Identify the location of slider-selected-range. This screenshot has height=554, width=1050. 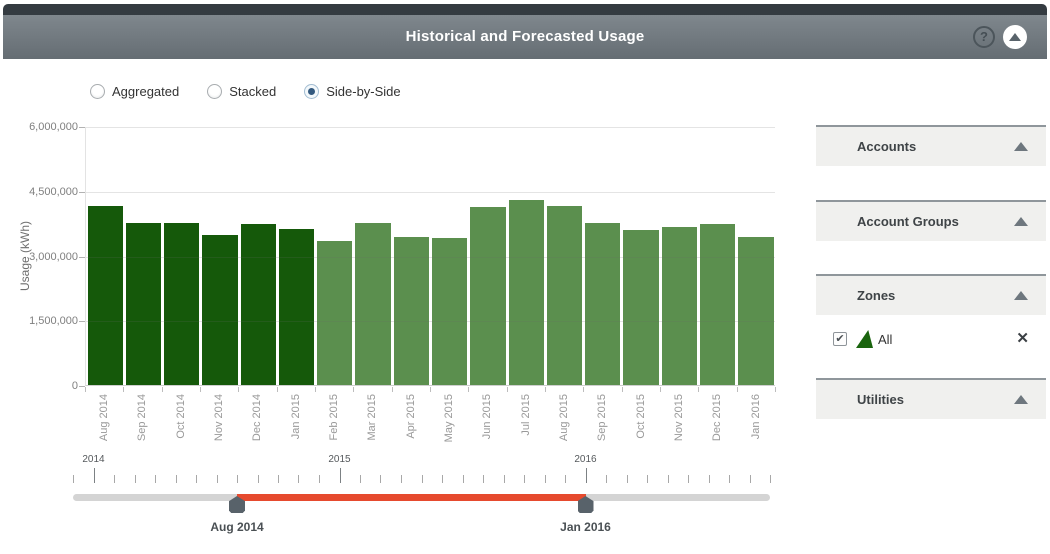
(411, 497).